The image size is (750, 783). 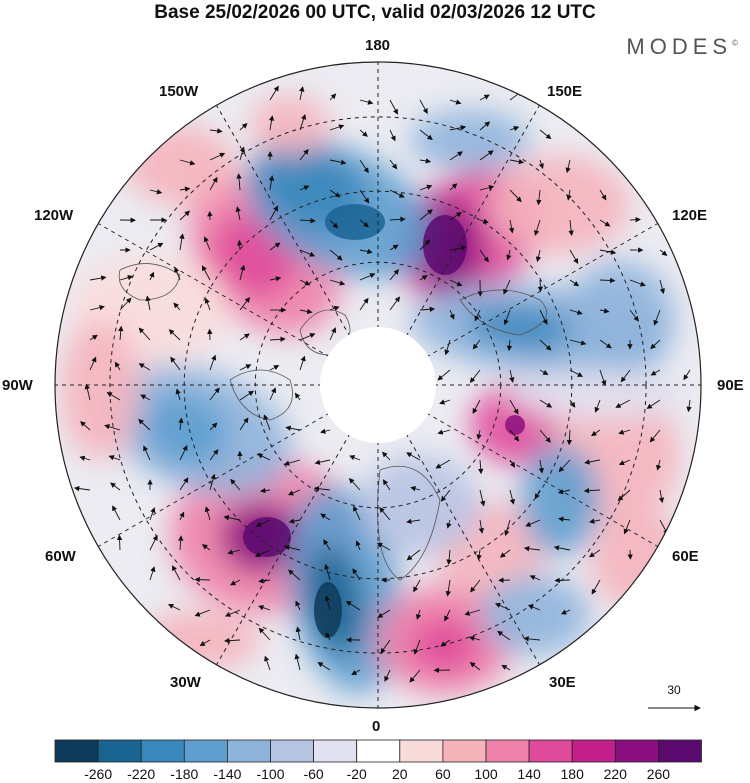 What do you see at coordinates (565, 91) in the screenshot?
I see `lon-label-150e: 150E` at bounding box center [565, 91].